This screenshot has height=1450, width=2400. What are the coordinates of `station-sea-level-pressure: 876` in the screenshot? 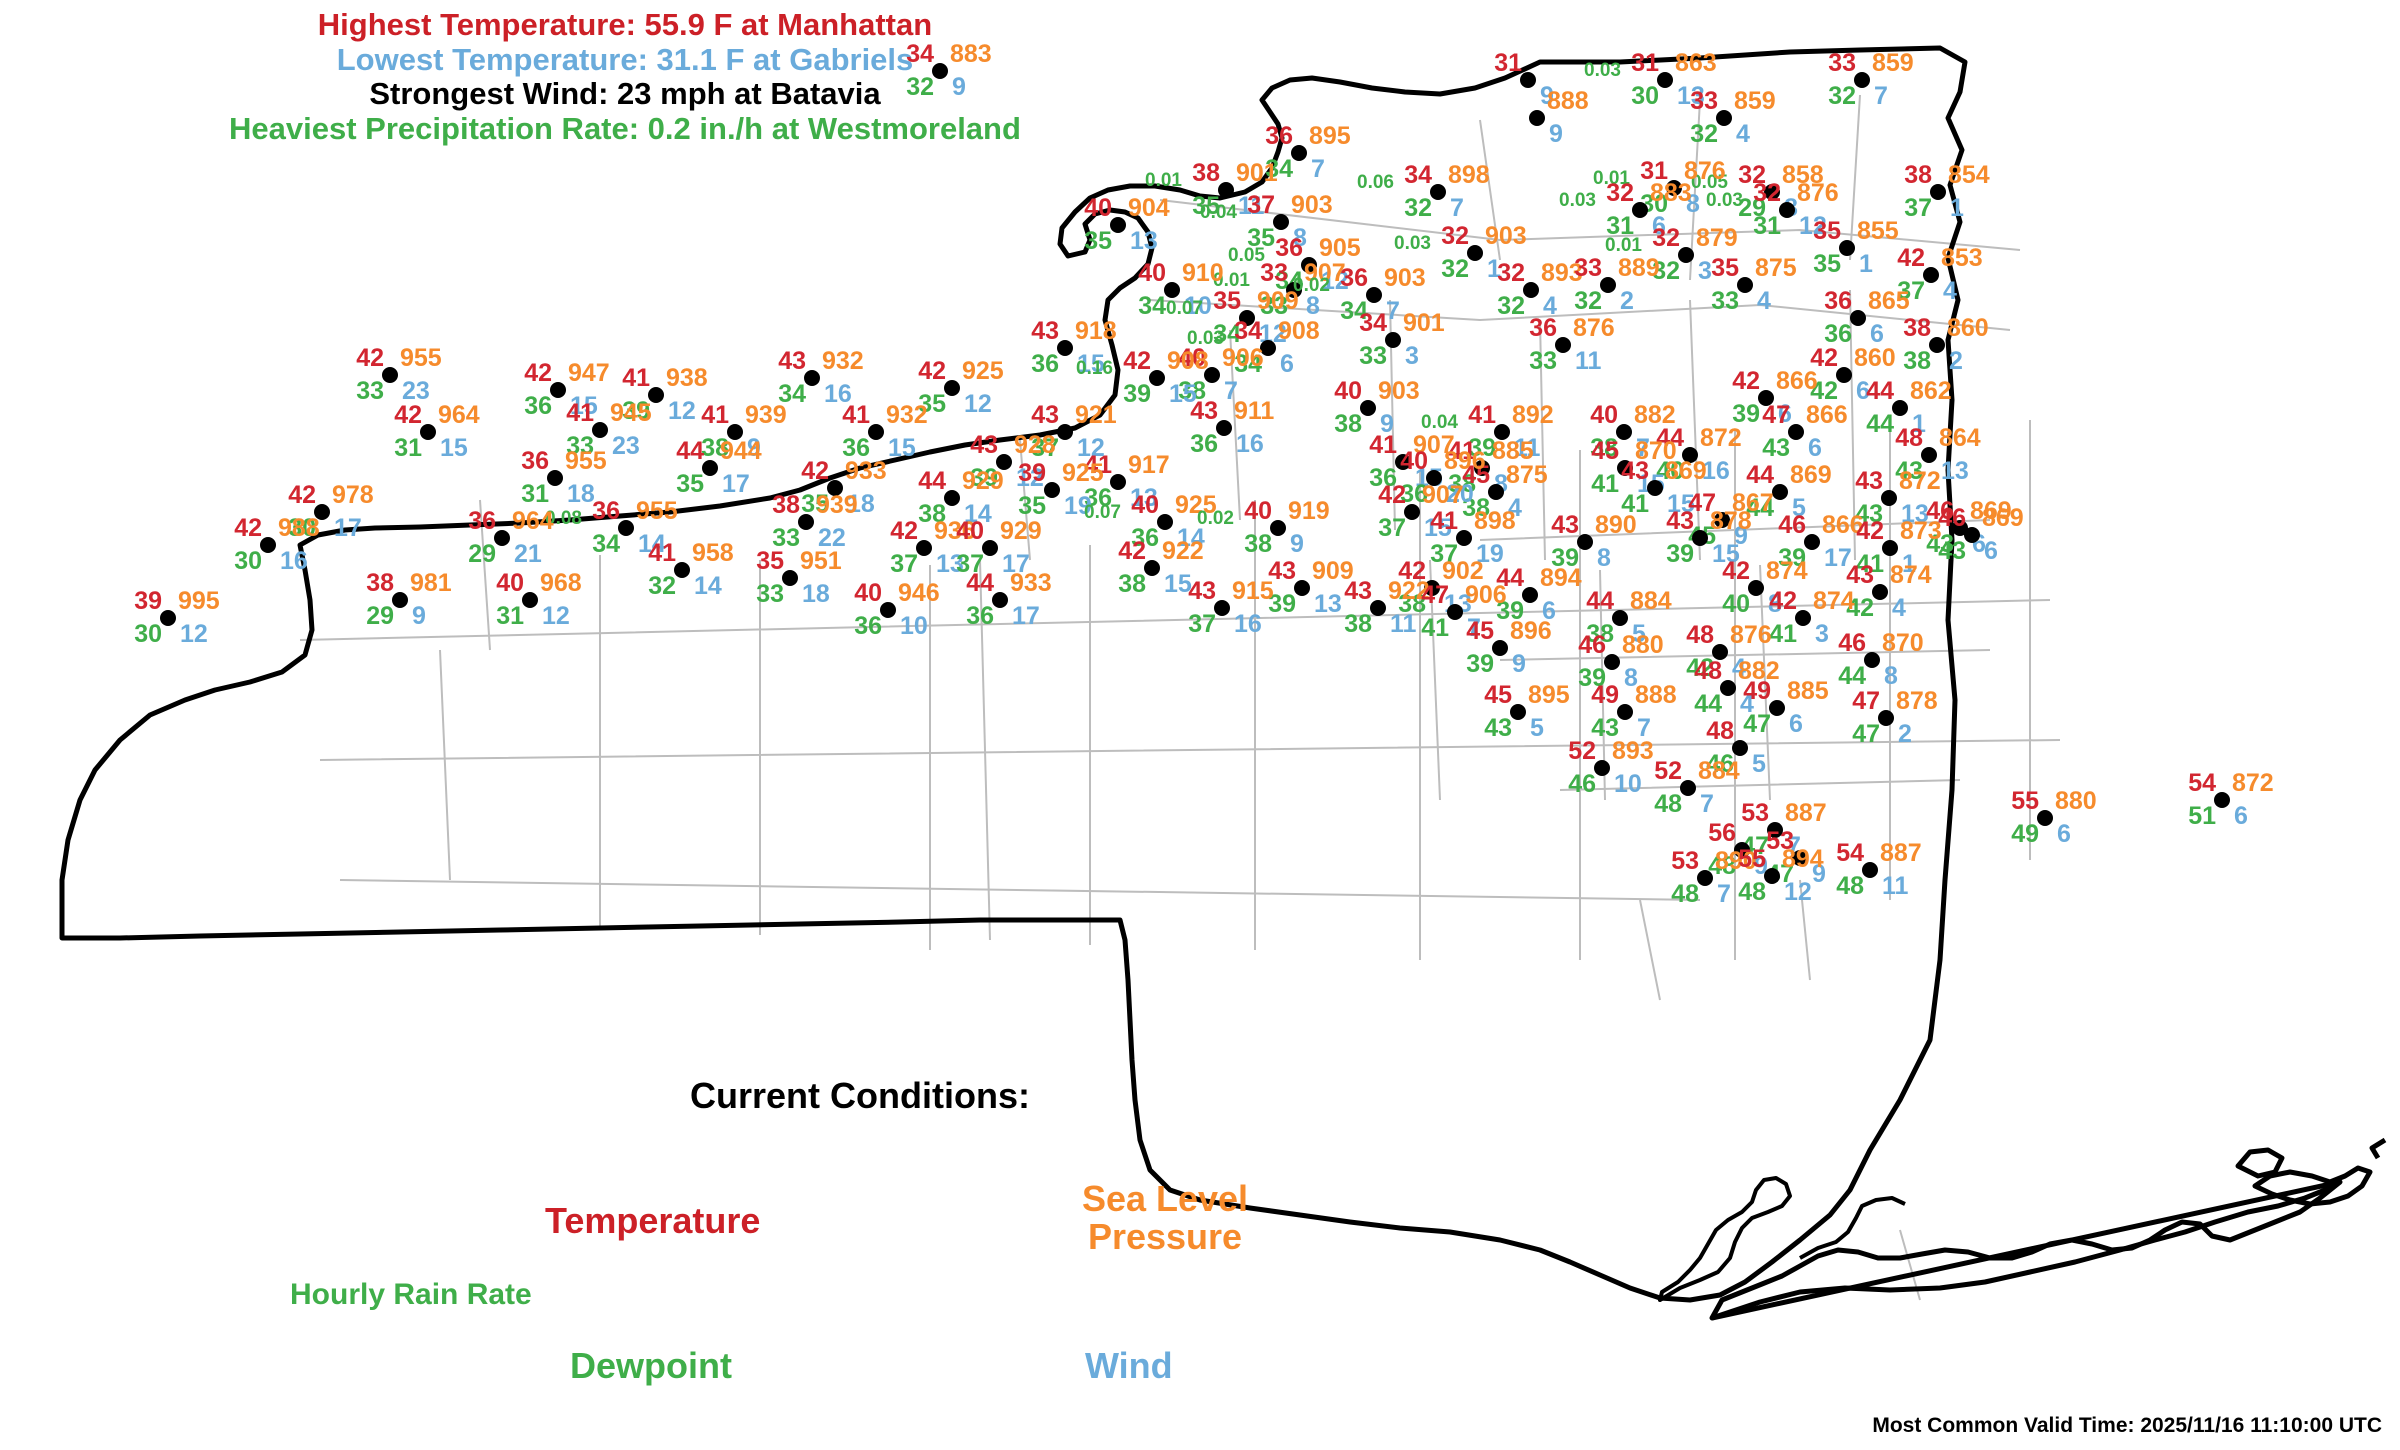 It's located at (1818, 193).